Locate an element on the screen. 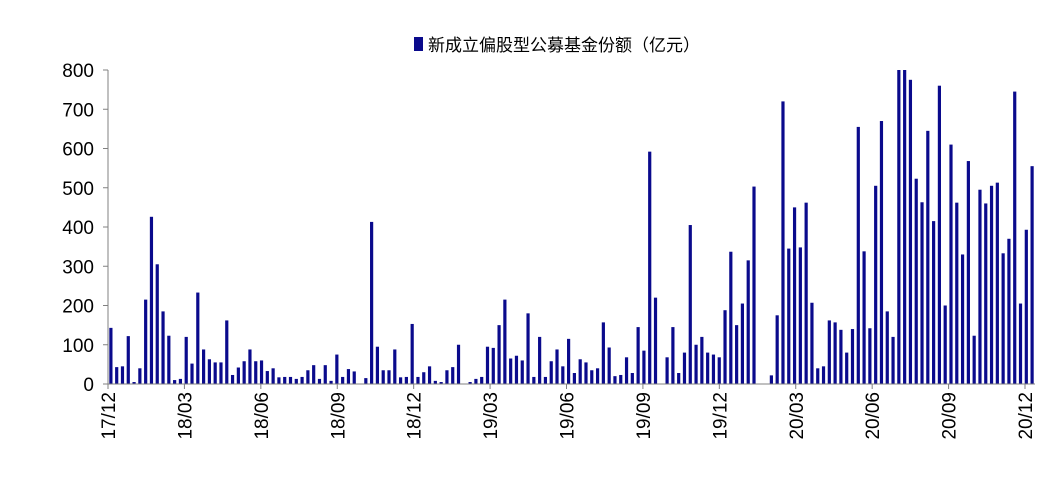 The width and height of the screenshot is (1057, 496). x-tick-label: 20/06 is located at coordinates (873, 416).